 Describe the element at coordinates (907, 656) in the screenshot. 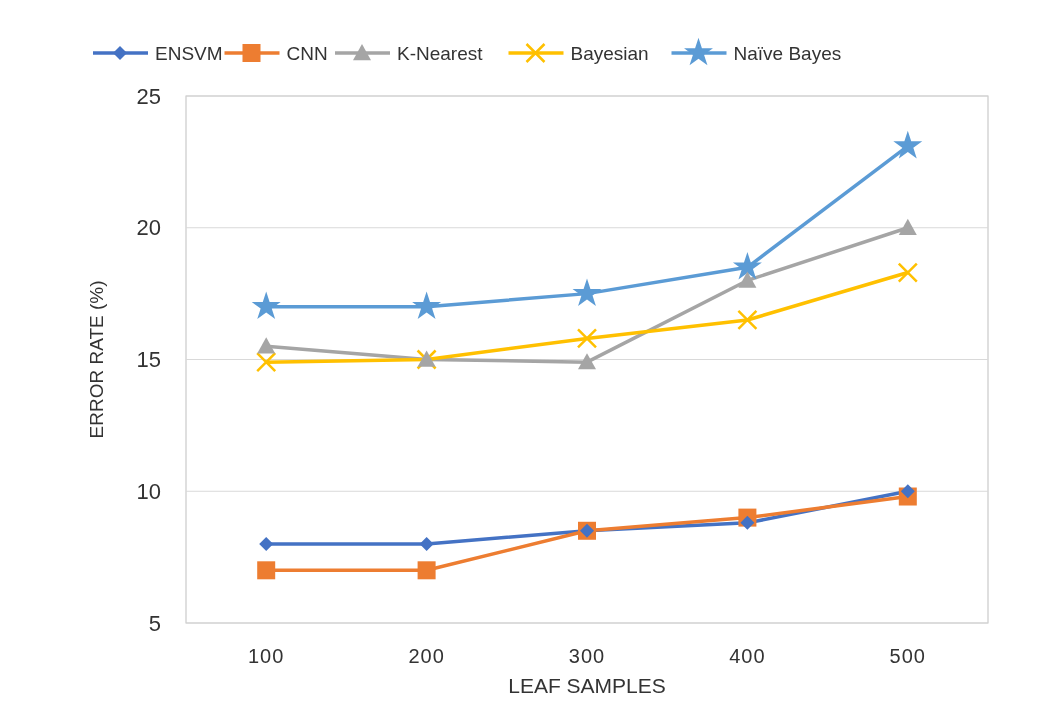

I see `x-tick-label: 500` at that location.